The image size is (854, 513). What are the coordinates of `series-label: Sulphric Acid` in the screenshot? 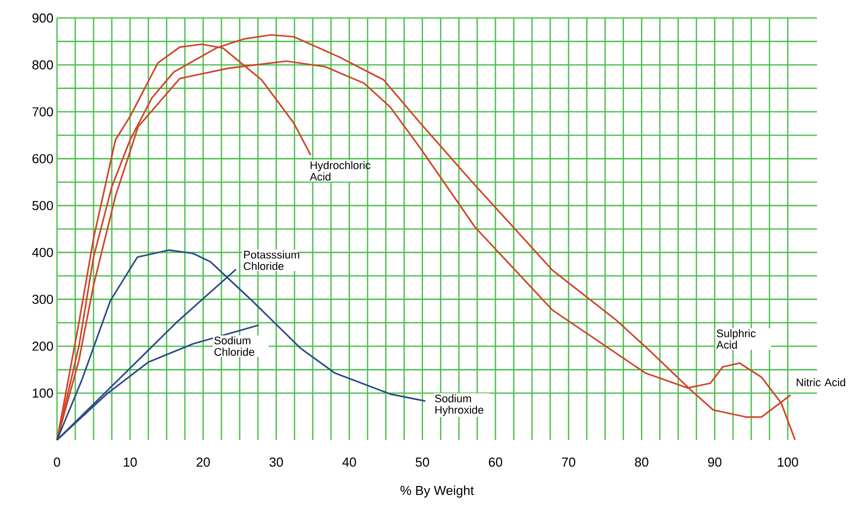 It's located at (736, 339).